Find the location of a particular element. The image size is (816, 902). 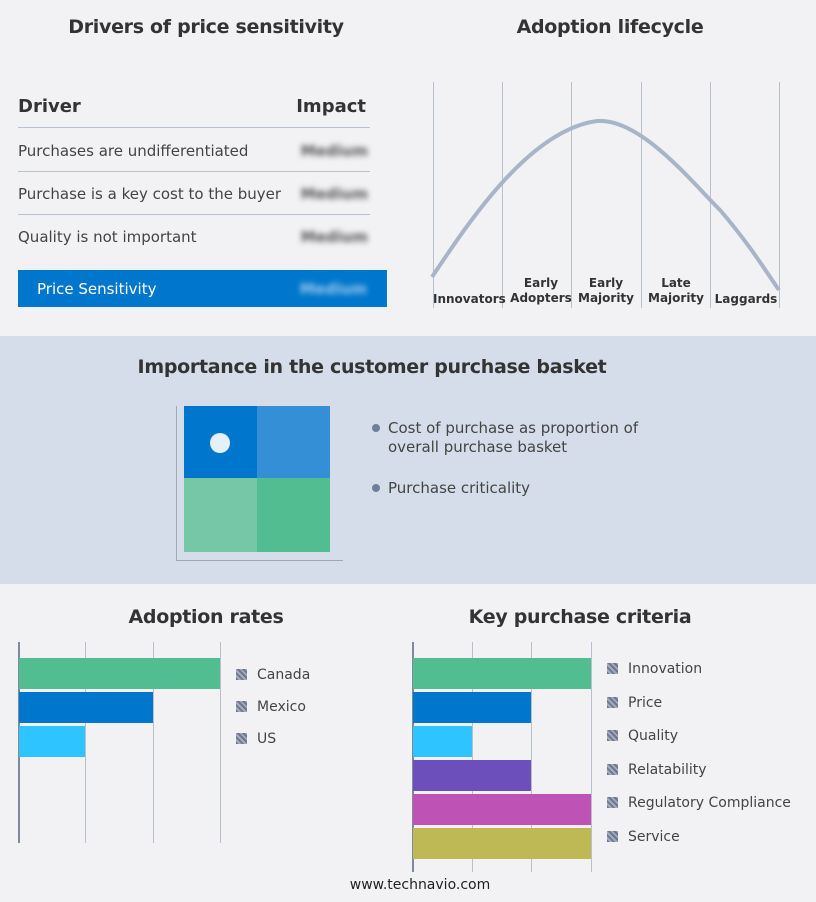

legend-label: Service is located at coordinates (654, 837).